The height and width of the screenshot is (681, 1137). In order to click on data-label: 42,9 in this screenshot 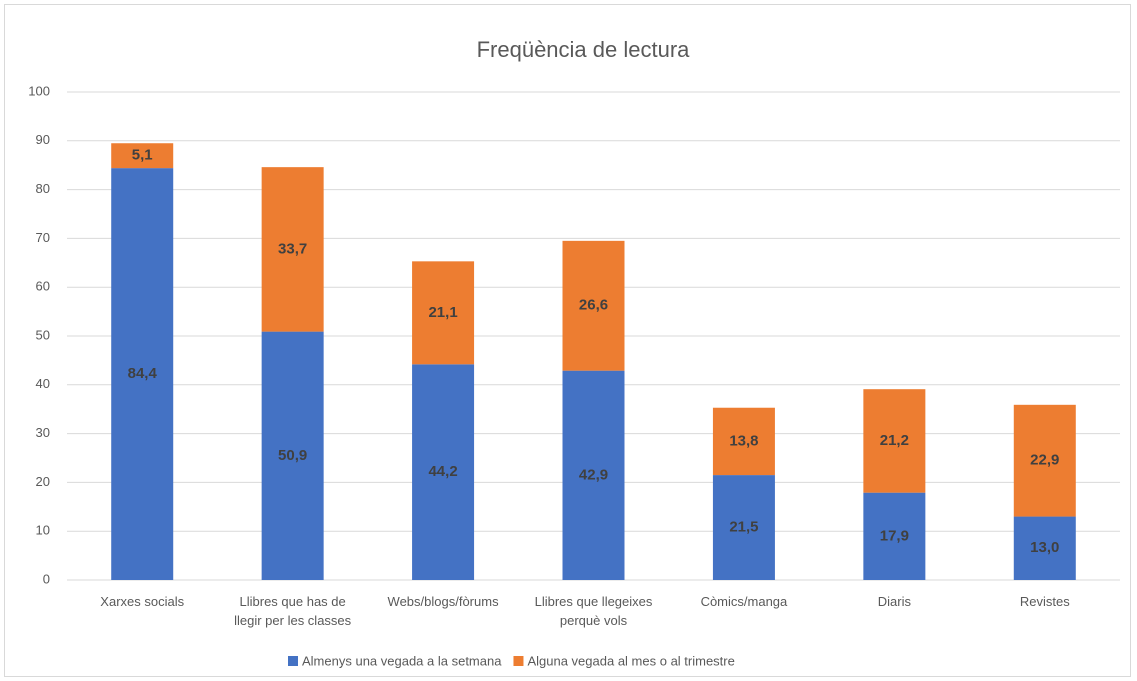, I will do `click(593, 474)`.